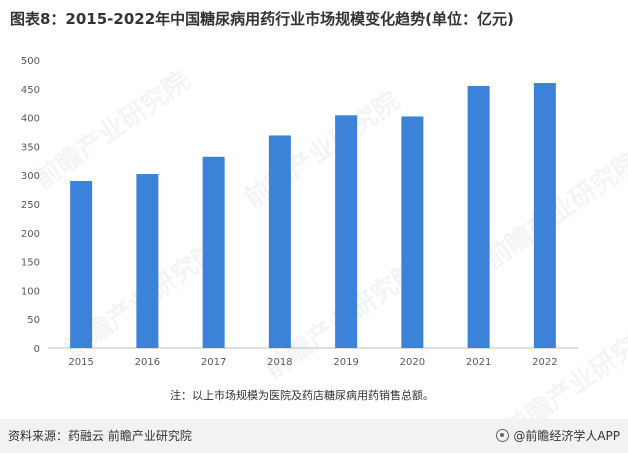 The image size is (628, 453). What do you see at coordinates (30, 147) in the screenshot?
I see `y-tick-label: 350` at bounding box center [30, 147].